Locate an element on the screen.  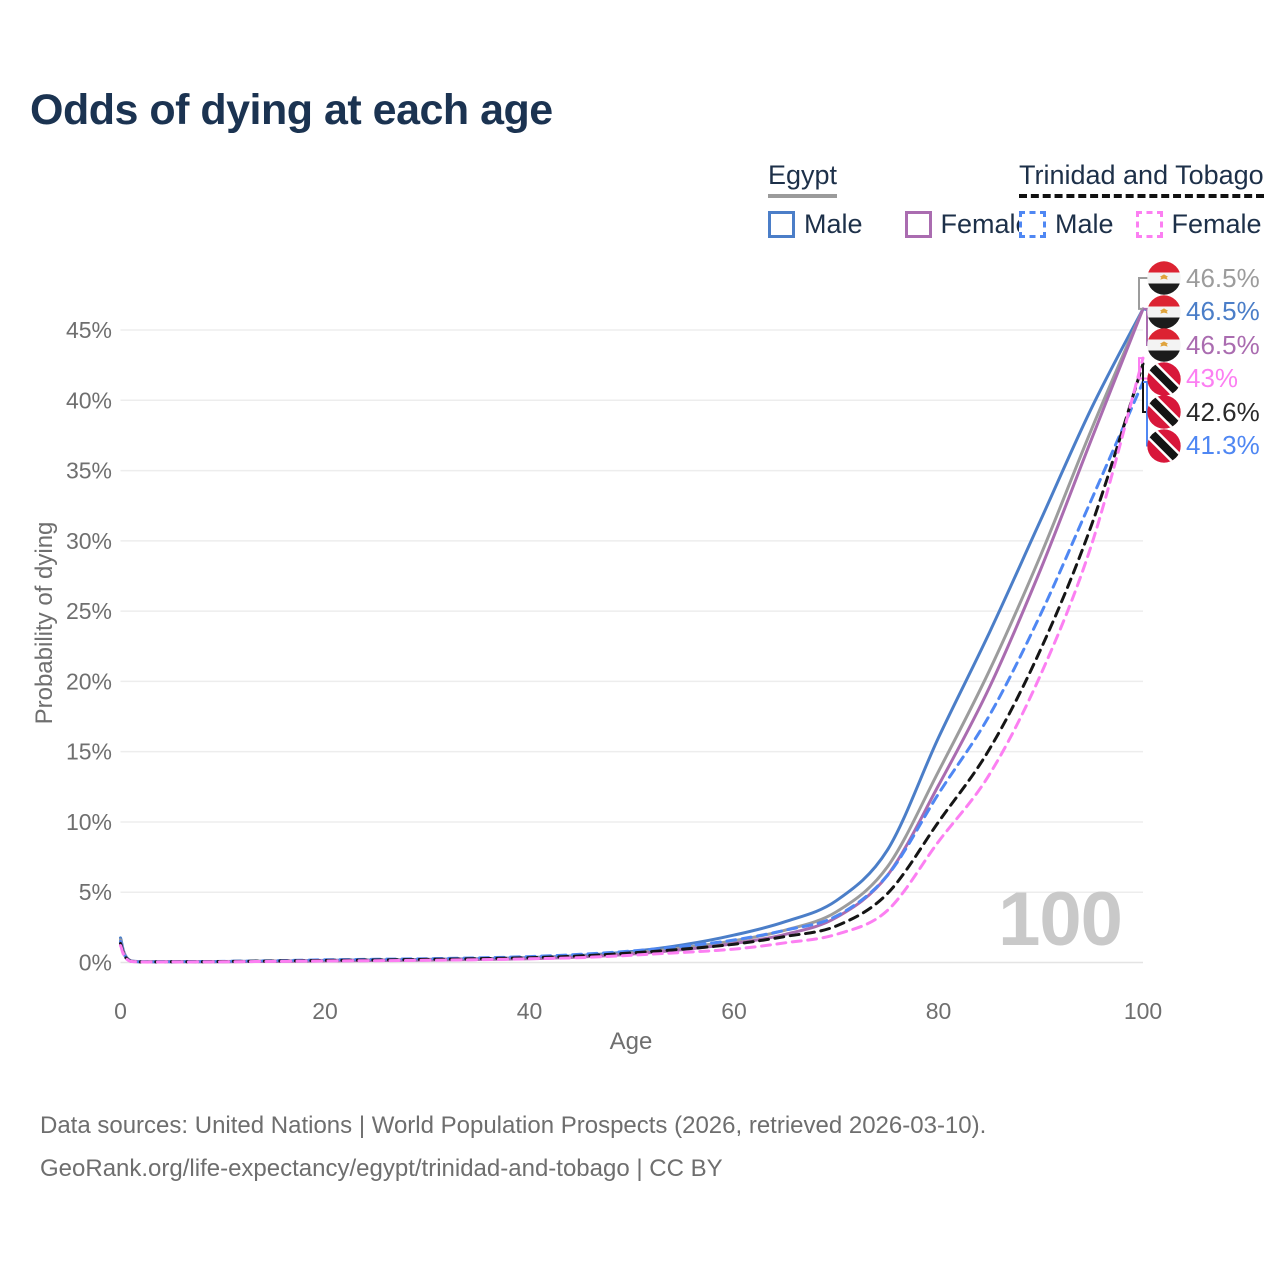
legend-item-trinidad-and-tobago-male: Male is located at coordinates (1066, 224).